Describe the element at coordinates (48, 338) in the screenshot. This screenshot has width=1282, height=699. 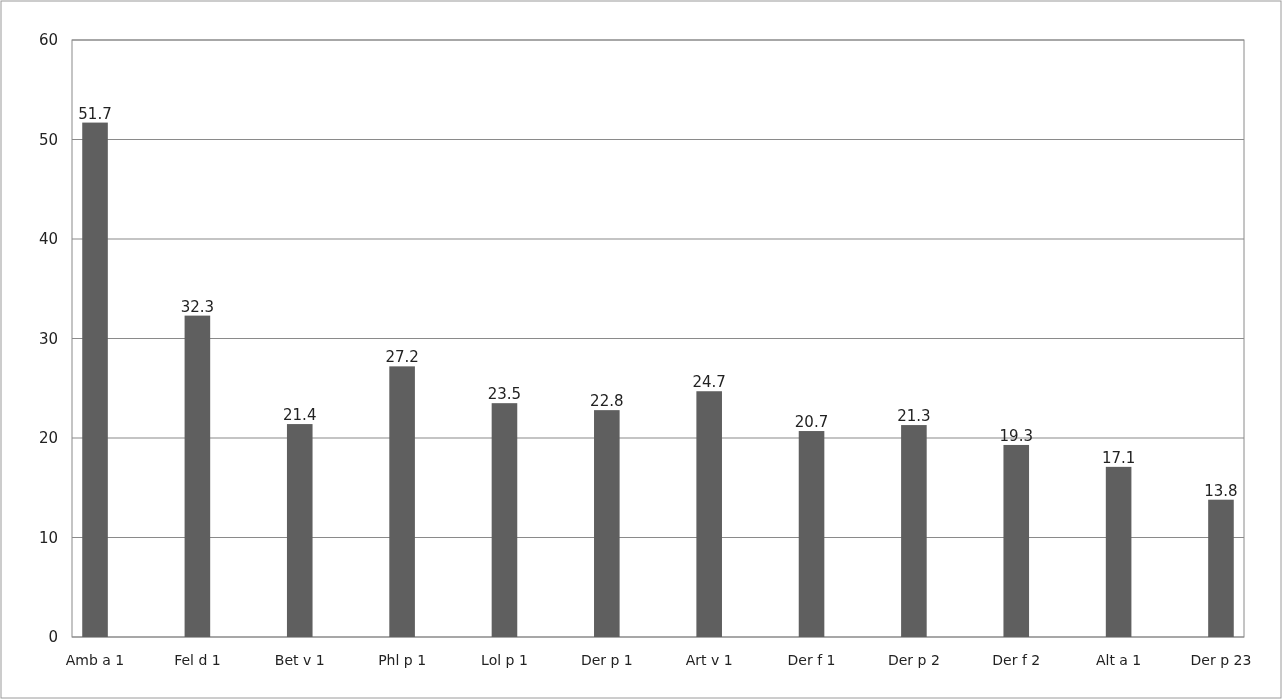
I see `y-tick-label: 30` at that location.